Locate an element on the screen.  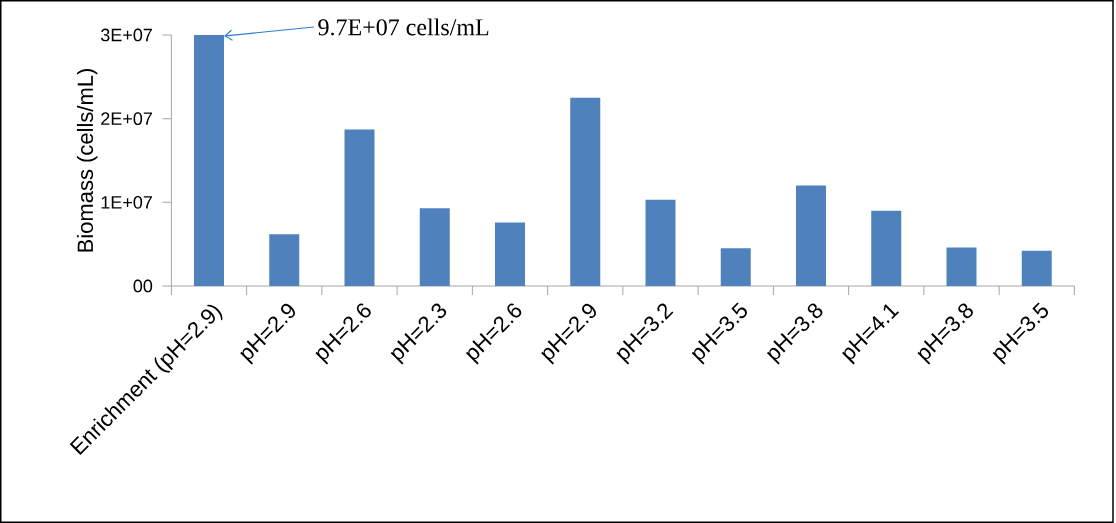
y-tick-label: 00 is located at coordinates (143, 286).